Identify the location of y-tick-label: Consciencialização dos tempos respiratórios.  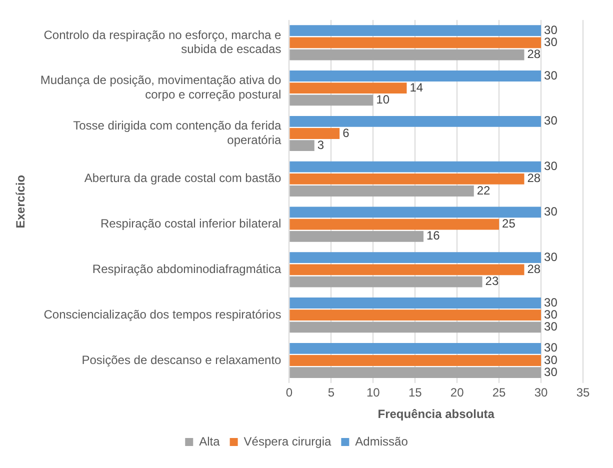
(163, 314).